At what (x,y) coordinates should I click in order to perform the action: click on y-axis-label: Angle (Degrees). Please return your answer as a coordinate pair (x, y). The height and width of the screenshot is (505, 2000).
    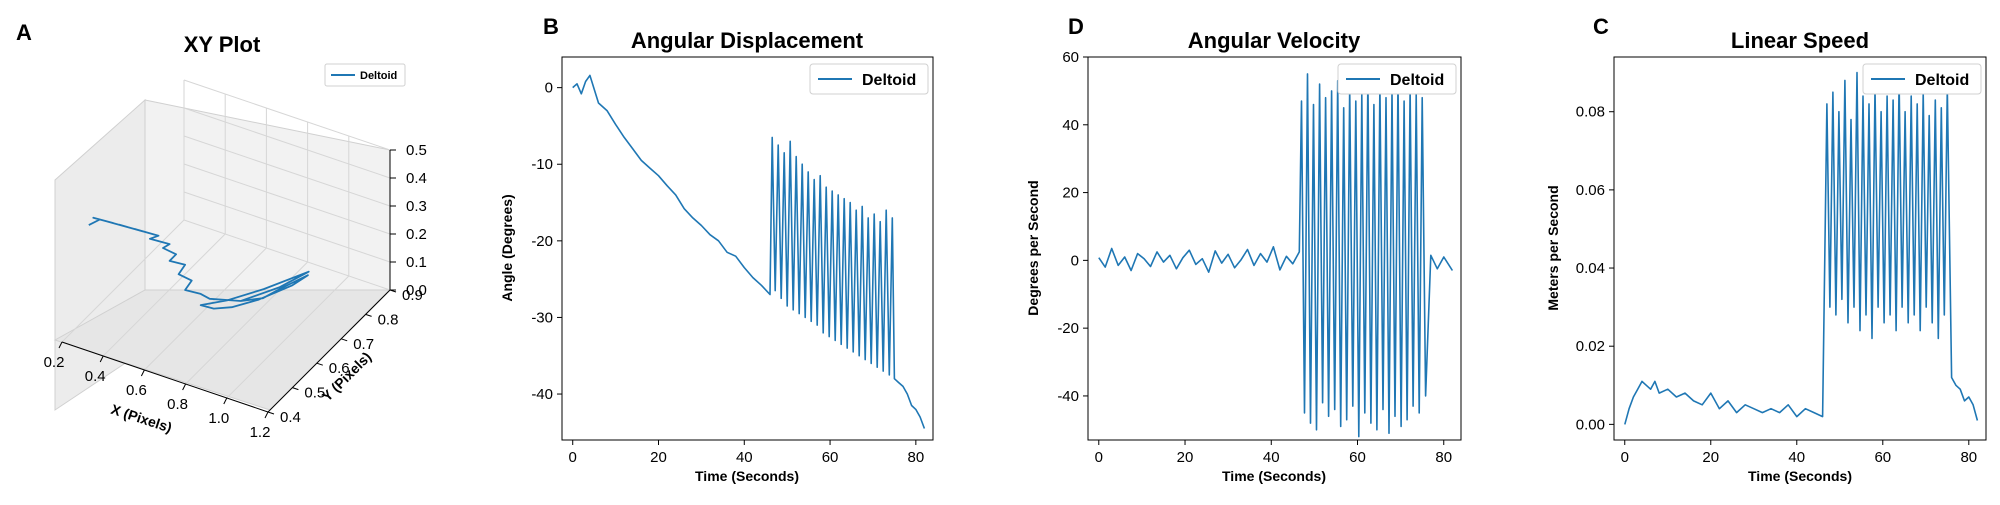
    Looking at the image, I should click on (507, 247).